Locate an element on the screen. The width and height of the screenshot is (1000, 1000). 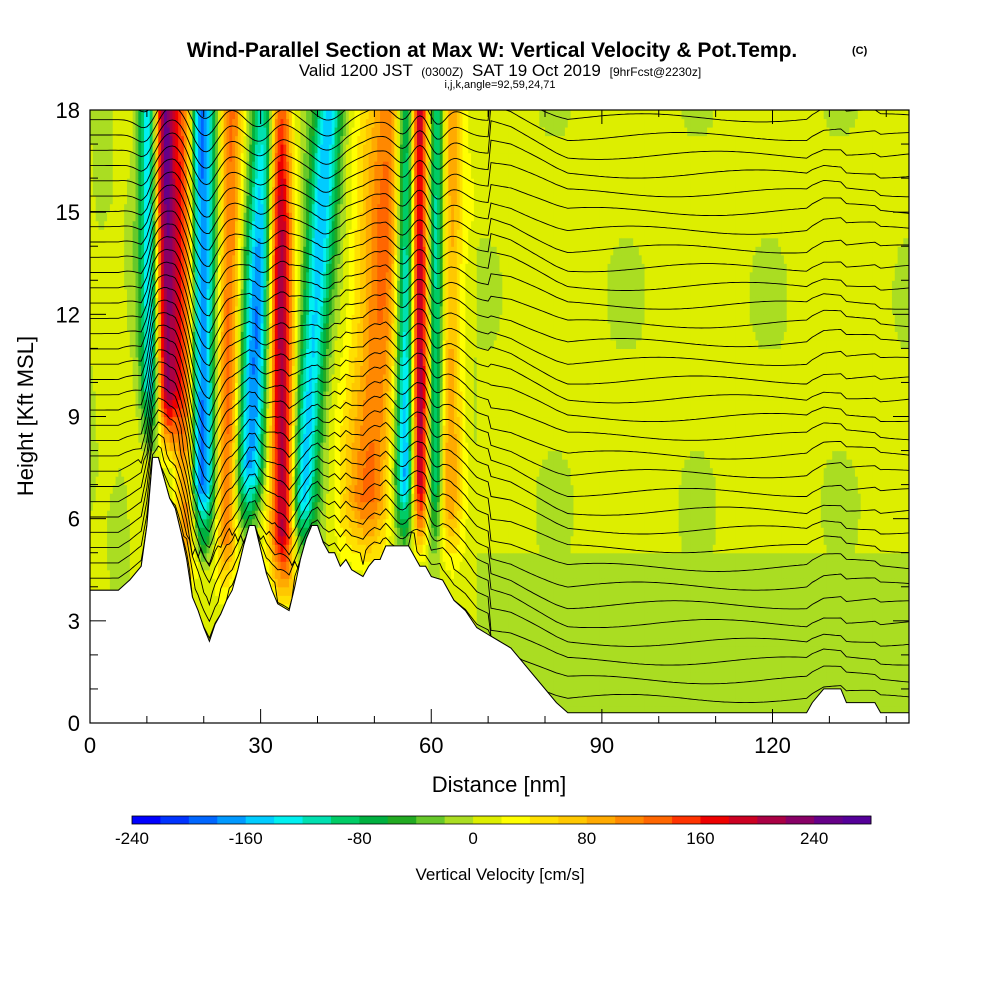
y-tick-label: 9 is located at coordinates (74, 417).